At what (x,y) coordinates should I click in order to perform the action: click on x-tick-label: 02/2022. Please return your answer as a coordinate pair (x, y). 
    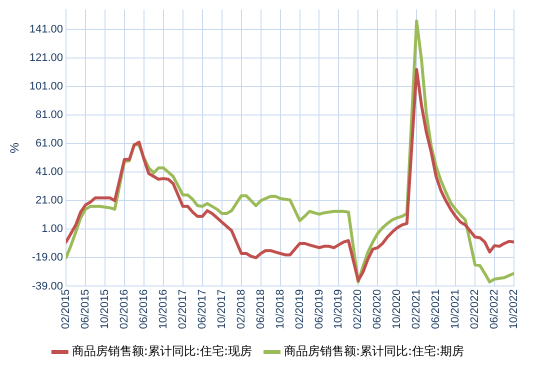
    Looking at the image, I should click on (475, 309).